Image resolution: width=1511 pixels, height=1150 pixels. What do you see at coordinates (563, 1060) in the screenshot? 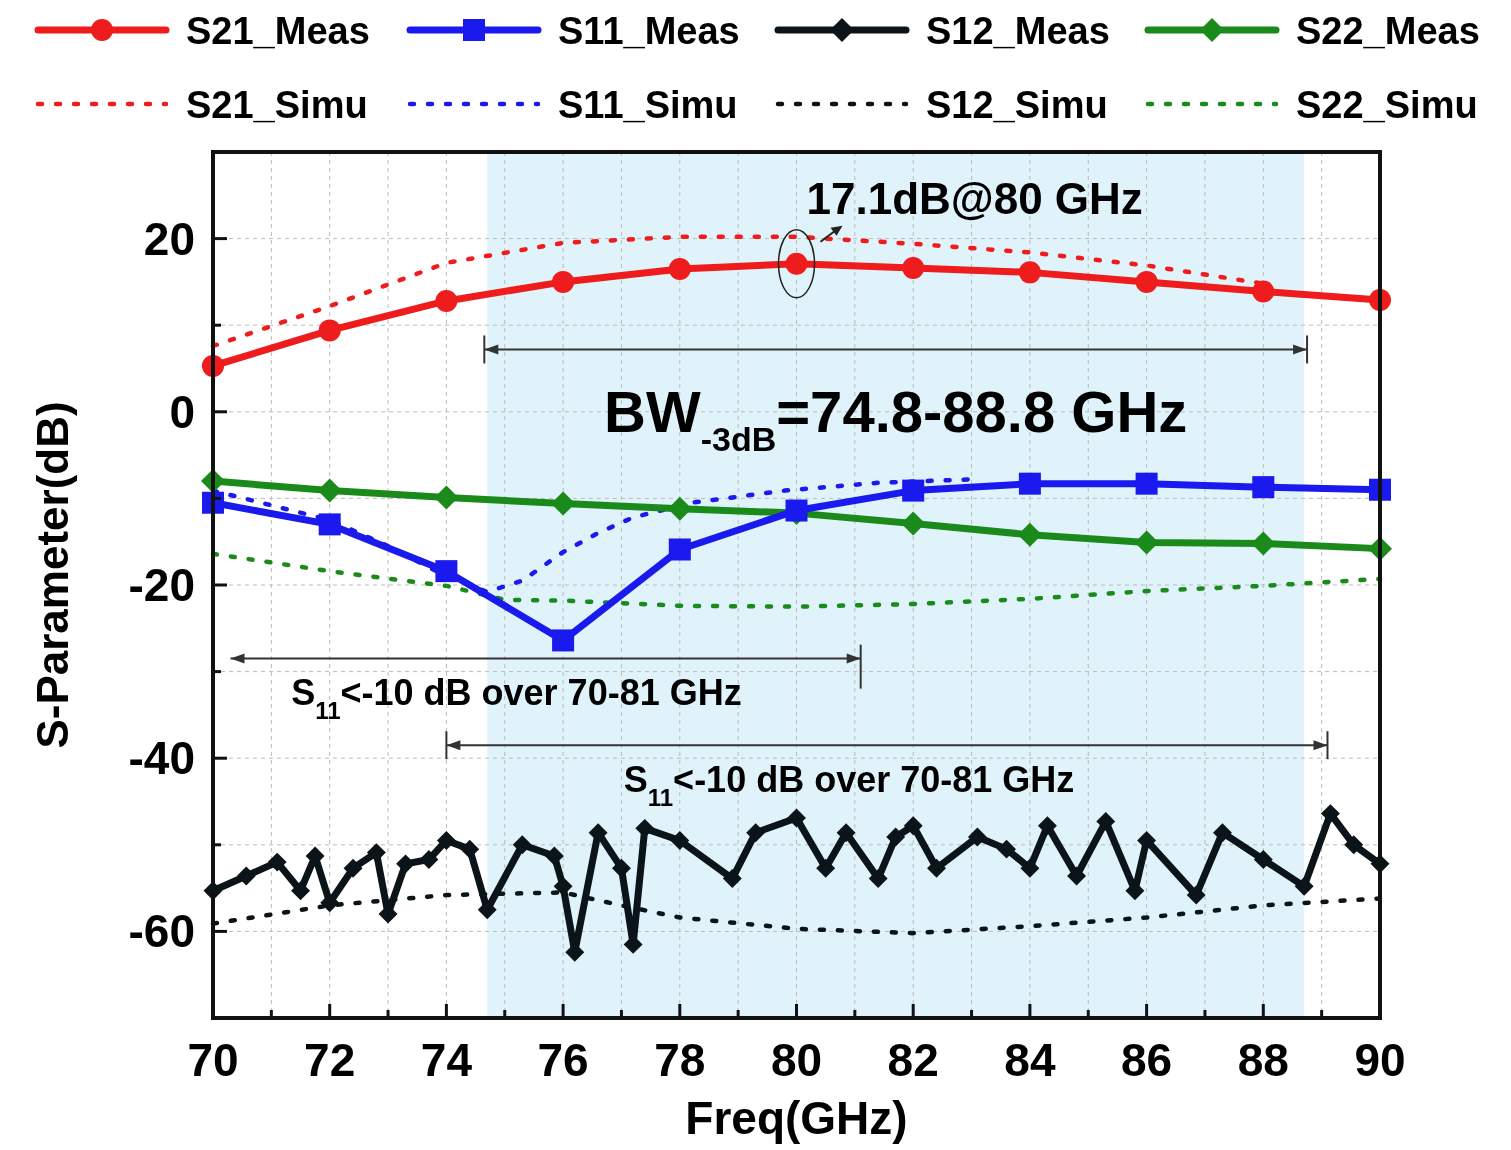
I see `x-tick-label: 76` at bounding box center [563, 1060].